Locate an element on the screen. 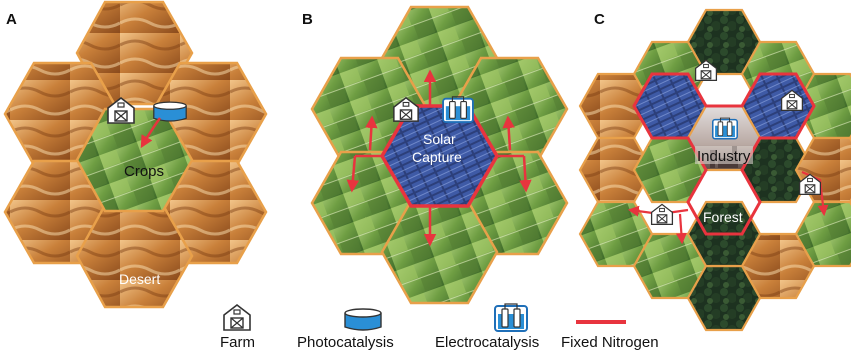 Image resolution: width=851 pixels, height=356 pixels. farm-icon is located at coordinates (662, 214).